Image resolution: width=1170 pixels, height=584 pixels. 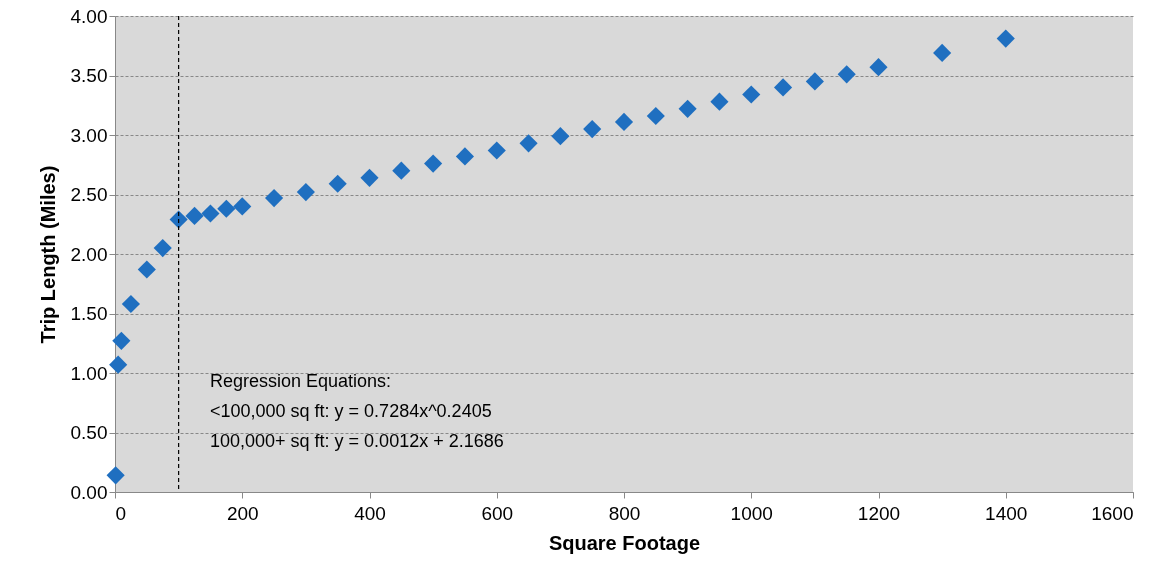 I want to click on x-tick-label: 0, so click(x=121, y=513).